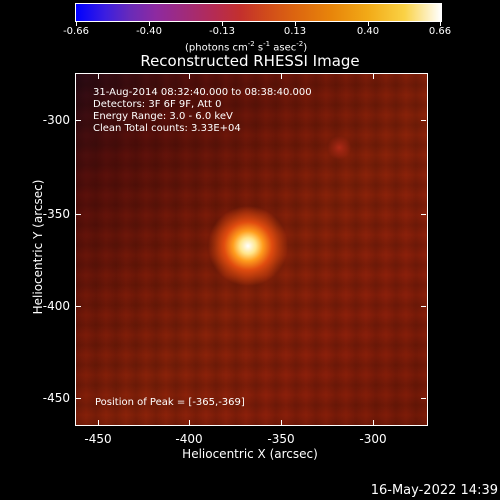 The width and height of the screenshot is (500, 500). Describe the element at coordinates (305, 48) in the screenshot. I see `units-text: )` at that location.